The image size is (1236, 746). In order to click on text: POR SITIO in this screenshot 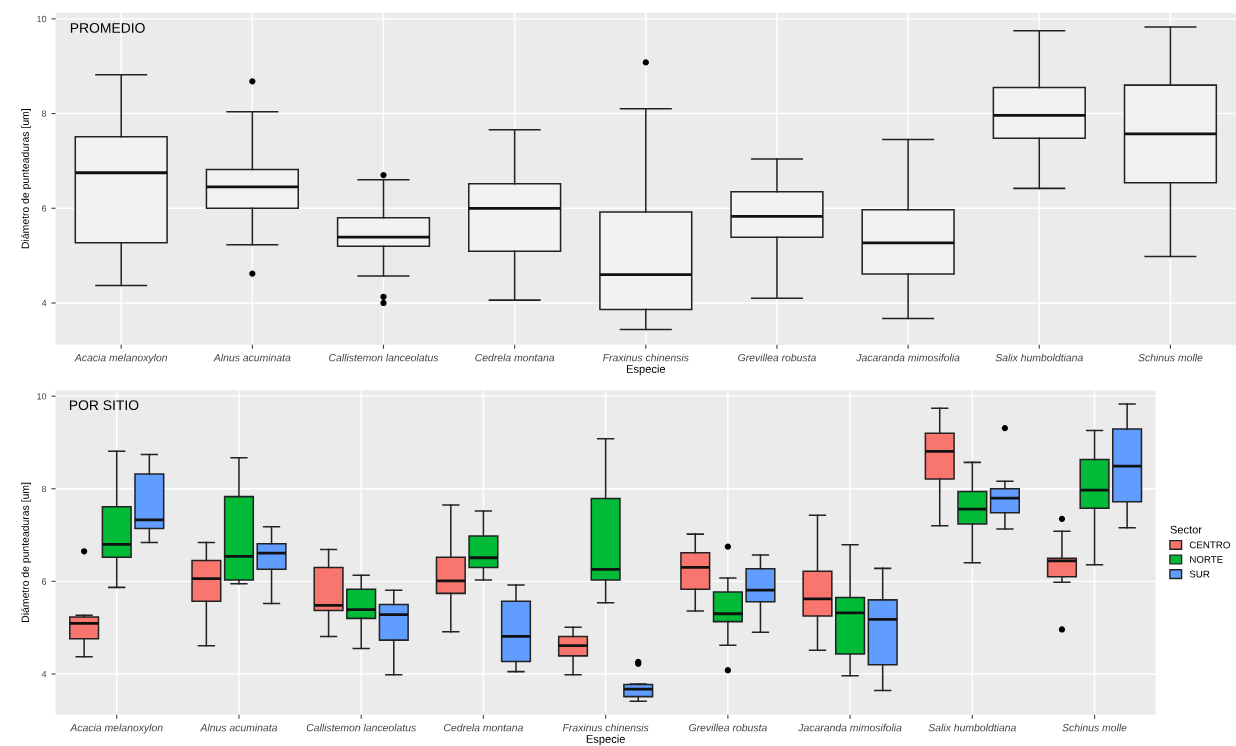, I will do `click(104, 405)`.